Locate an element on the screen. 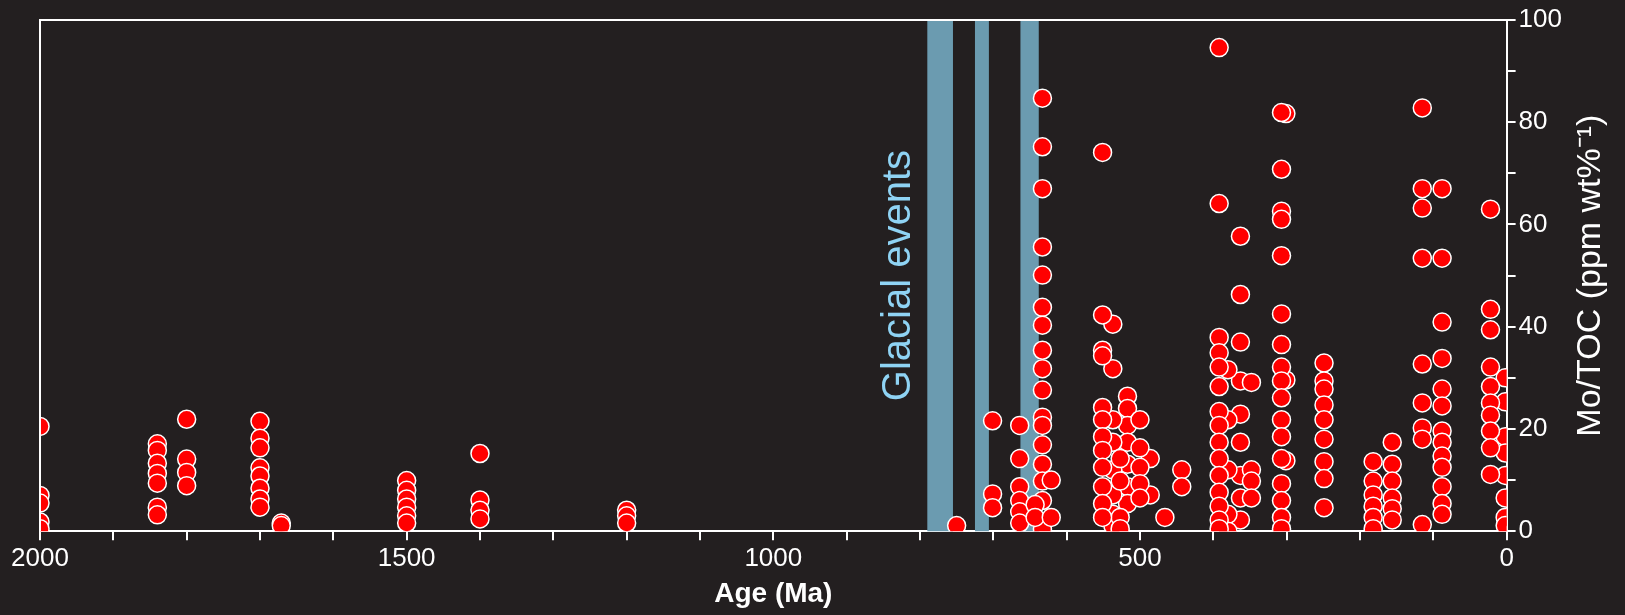 Image resolution: width=1625 pixels, height=615 pixels. x-tick-label: 2000 is located at coordinates (40, 556).